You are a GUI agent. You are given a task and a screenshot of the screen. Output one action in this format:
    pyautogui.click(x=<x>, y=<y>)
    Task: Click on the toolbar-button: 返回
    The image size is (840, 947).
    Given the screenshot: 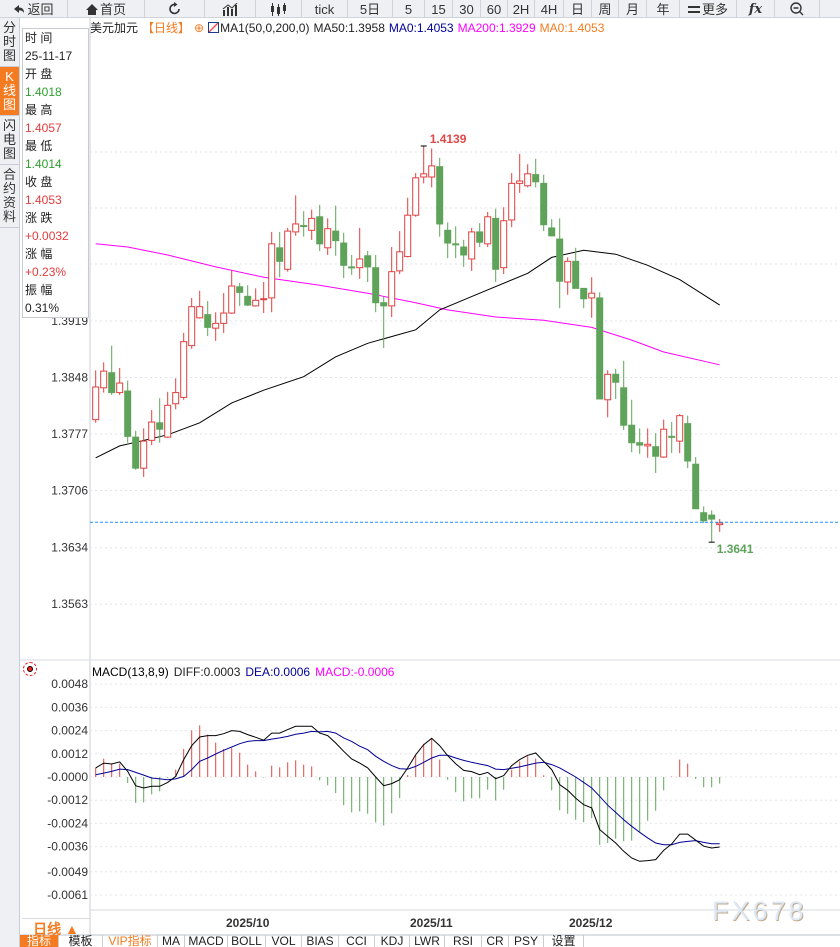 What is the action you would take?
    pyautogui.click(x=34, y=9)
    